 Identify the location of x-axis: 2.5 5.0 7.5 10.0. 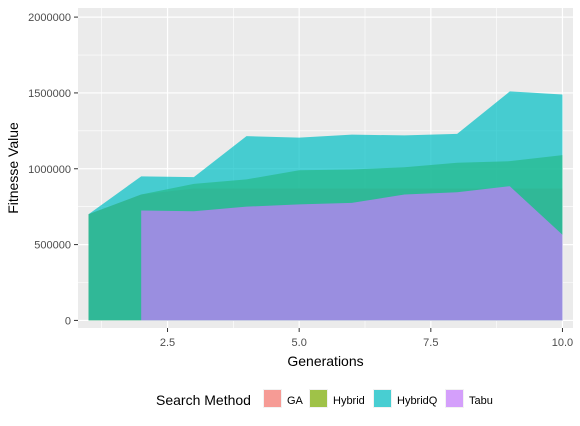
(366, 338).